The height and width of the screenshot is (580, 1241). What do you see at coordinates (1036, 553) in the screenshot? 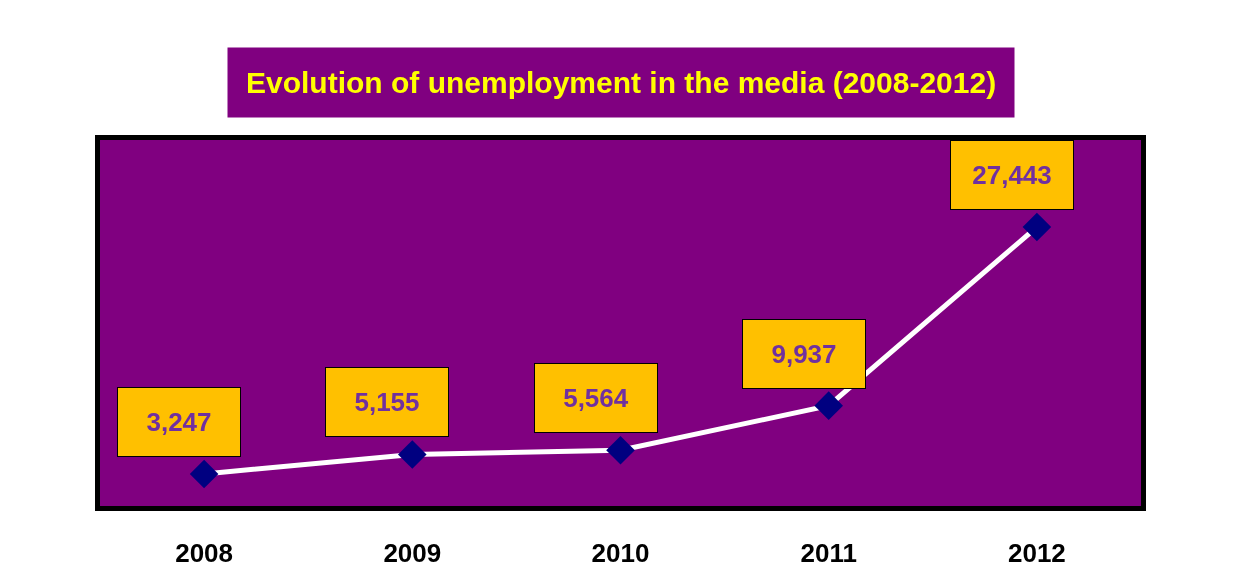
I see `x-tick-label: 2012` at bounding box center [1036, 553].